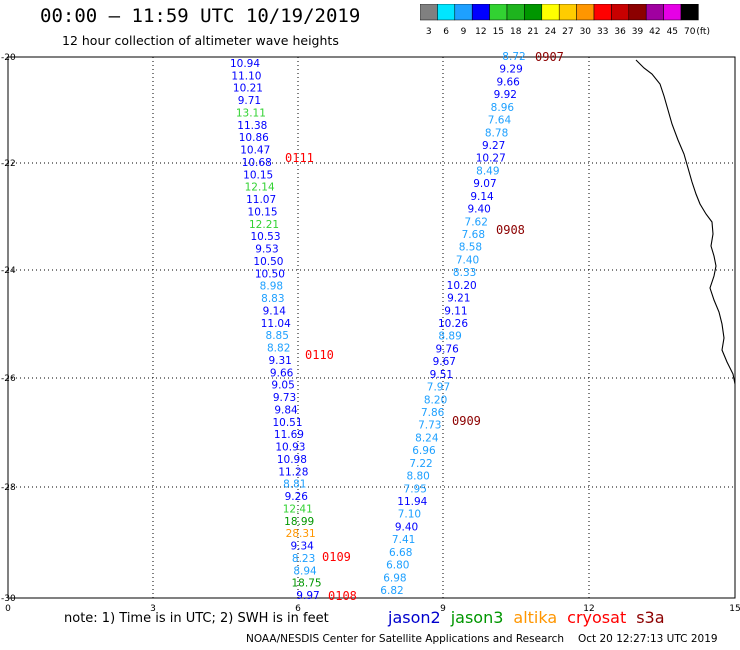  Describe the element at coordinates (535, 617) in the screenshot. I see `satellite-altika: altika` at that location.